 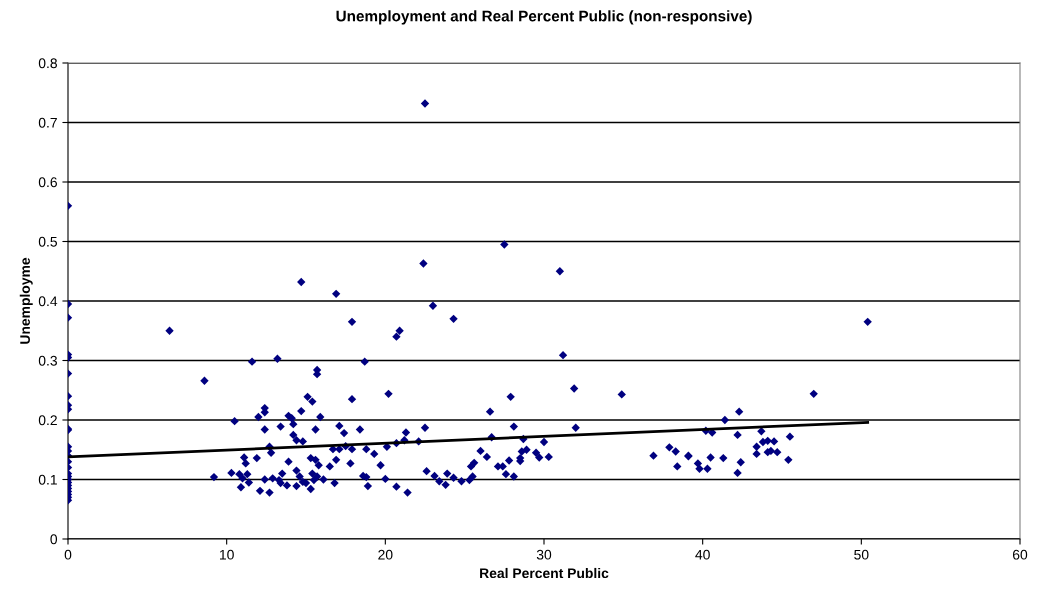 I want to click on x-tick-label: 20, so click(x=385, y=554).